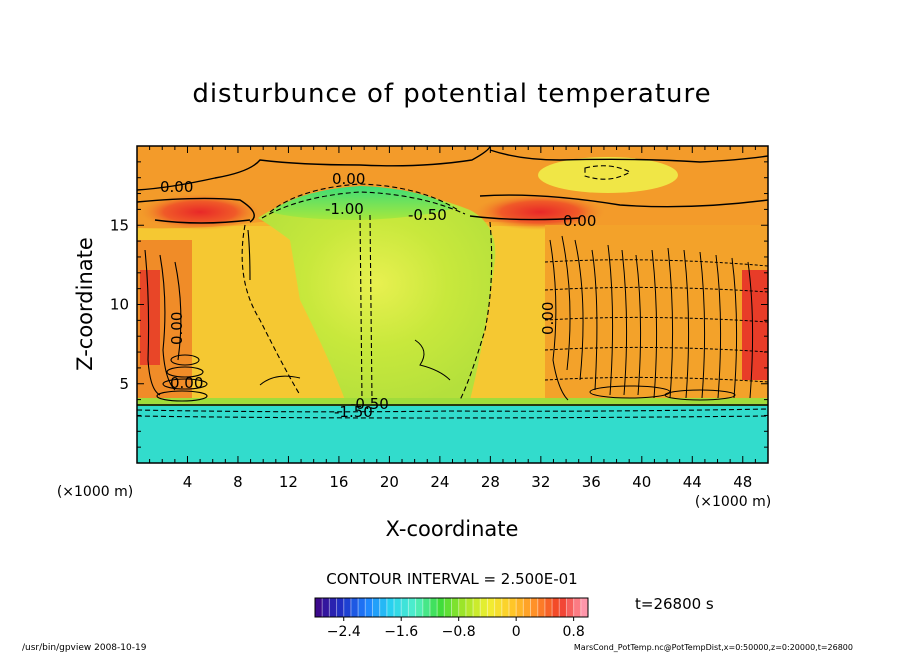 The width and height of the screenshot is (904, 654). Describe the element at coordinates (452, 402) in the screenshot. I see `field-lower-transition` at that location.